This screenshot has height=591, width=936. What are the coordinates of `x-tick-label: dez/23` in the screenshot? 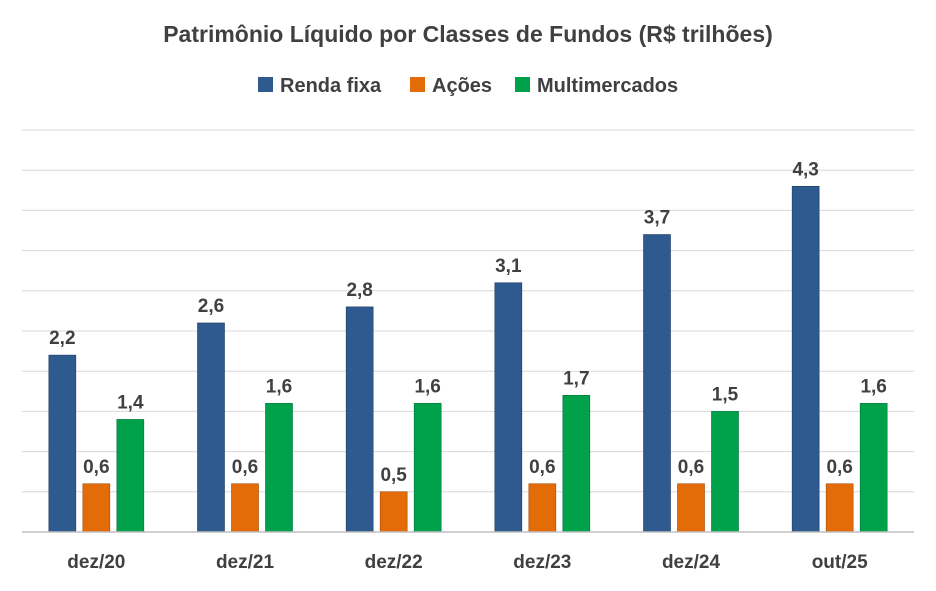 It's located at (542, 562).